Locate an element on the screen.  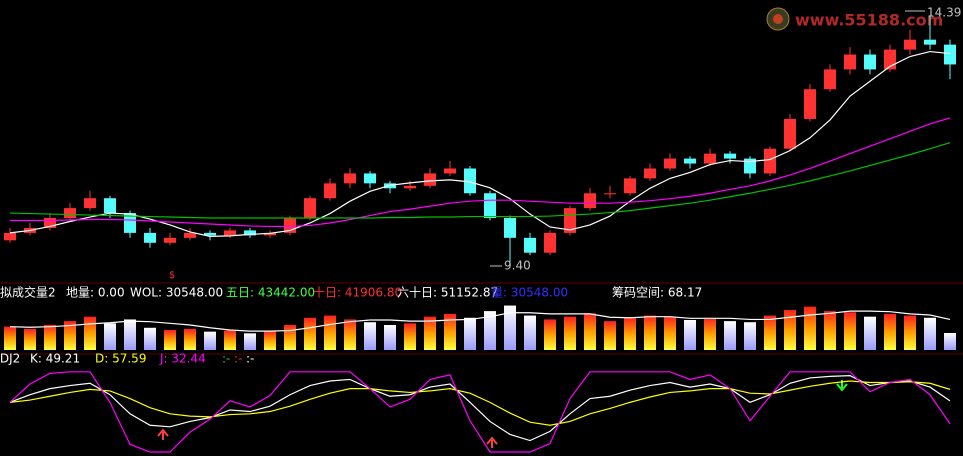
indicator-stat: WOL: 30548.00 is located at coordinates (176, 293).